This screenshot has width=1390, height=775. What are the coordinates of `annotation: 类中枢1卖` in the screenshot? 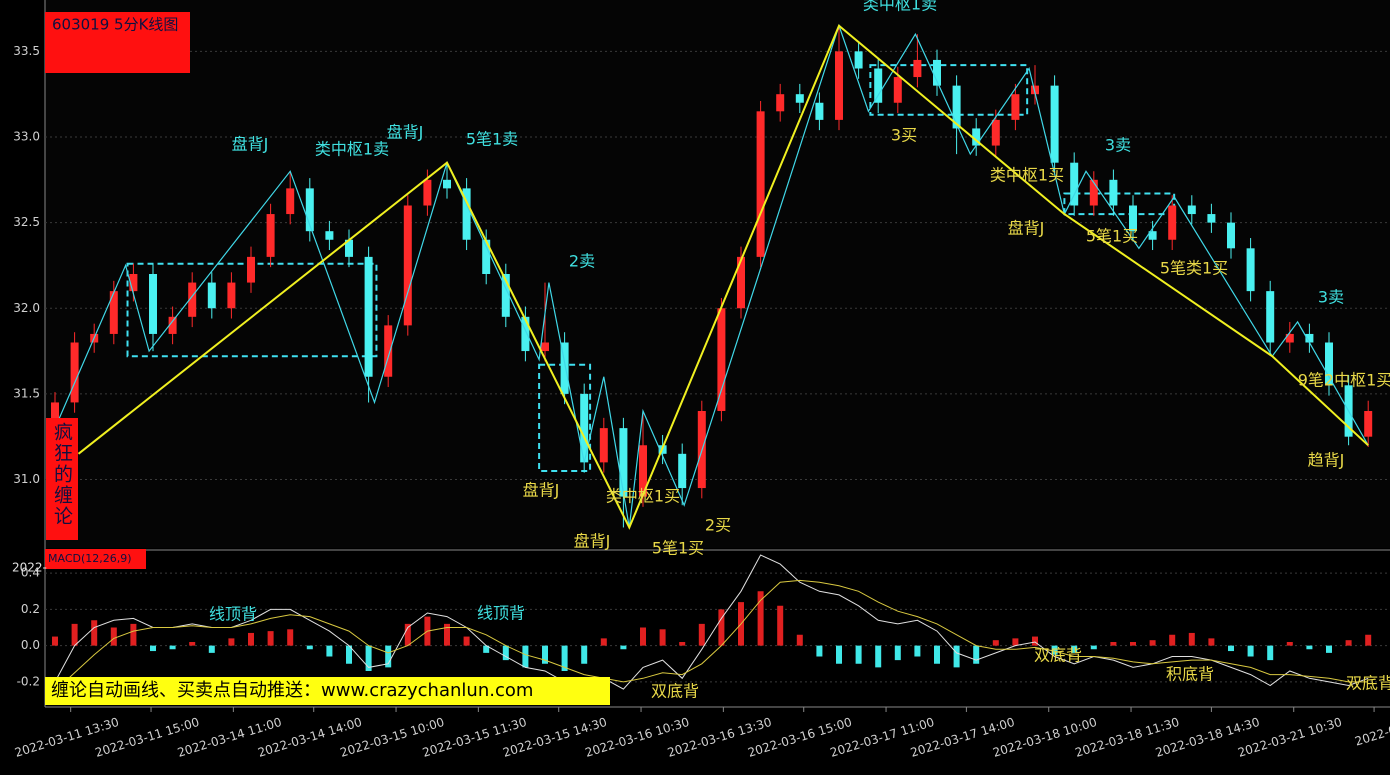 It's located at (900, 7).